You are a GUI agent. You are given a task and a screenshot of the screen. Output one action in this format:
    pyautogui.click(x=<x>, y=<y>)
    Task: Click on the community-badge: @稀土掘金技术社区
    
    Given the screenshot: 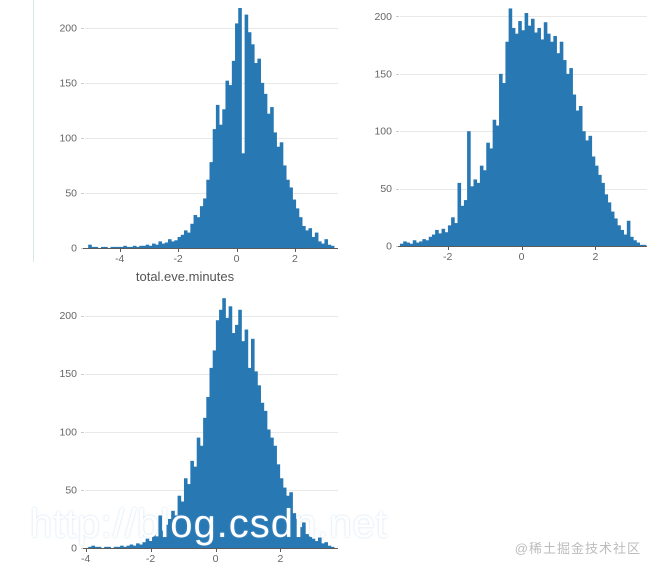 What is the action you would take?
    pyautogui.click(x=577, y=548)
    